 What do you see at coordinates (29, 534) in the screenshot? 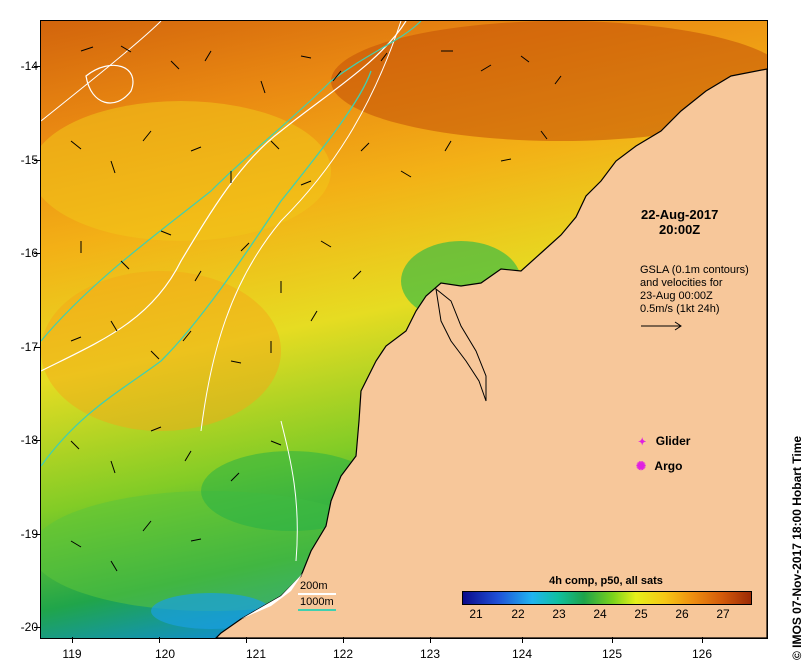
I see `lat-label: -19` at bounding box center [29, 534].